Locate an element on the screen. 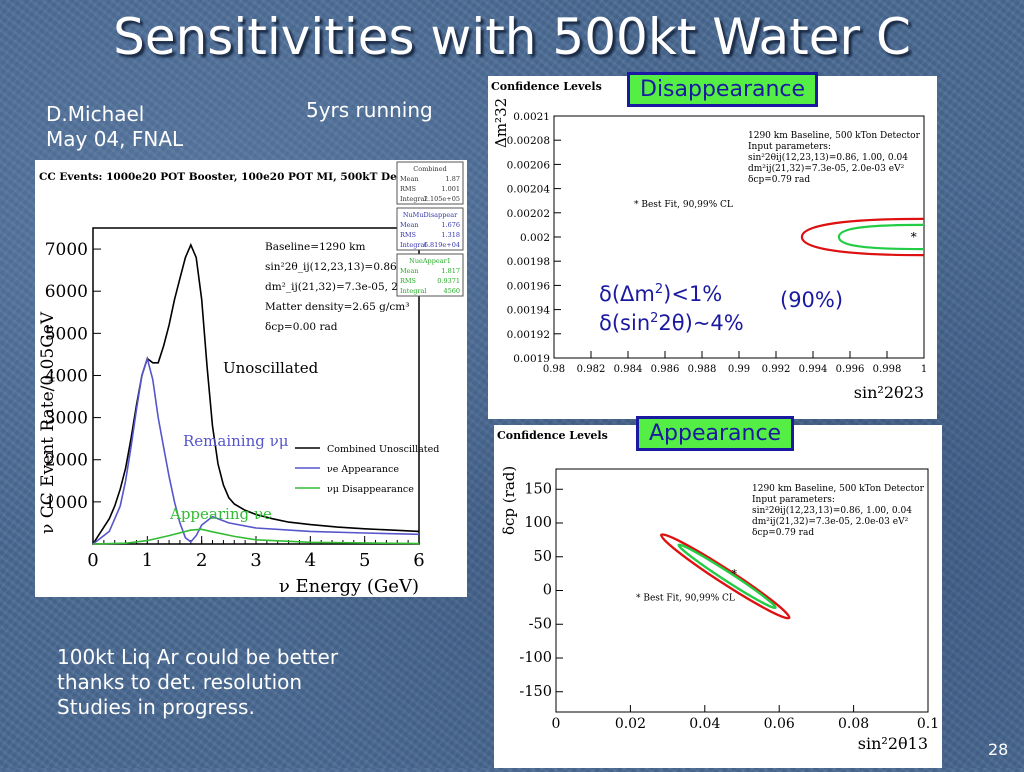 Image resolution: width=1024 pixels, height=772 pixels. x-tick-label: 5 is located at coordinates (364, 560).